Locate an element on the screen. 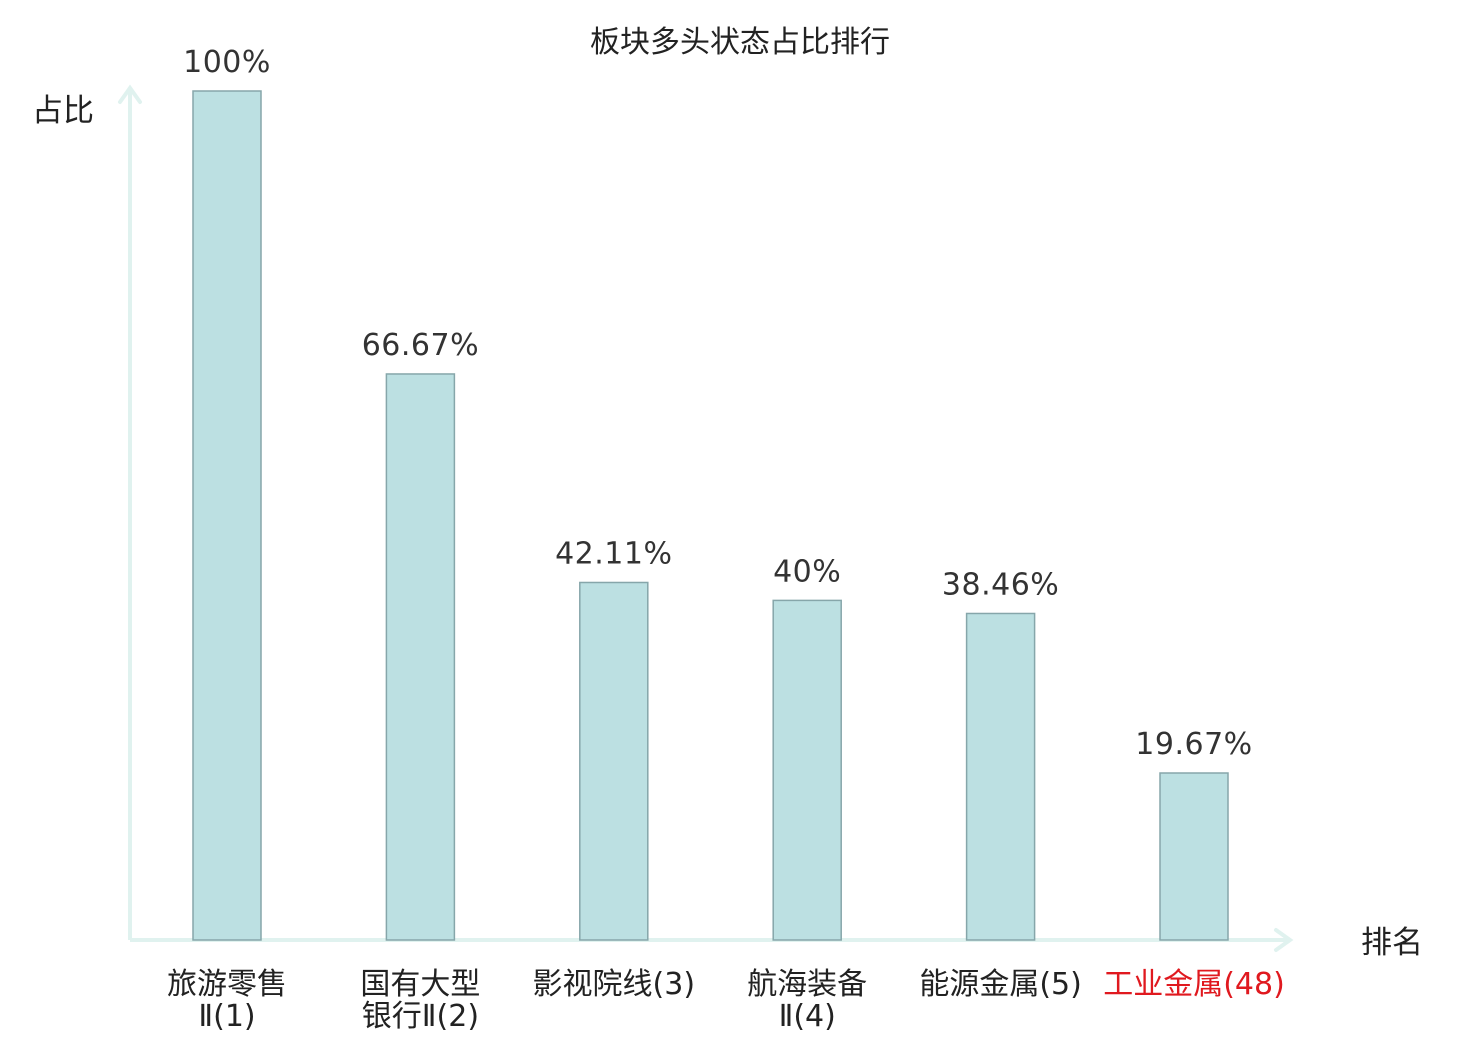  y-axis-arrowhead is located at coordinates (130, 94).